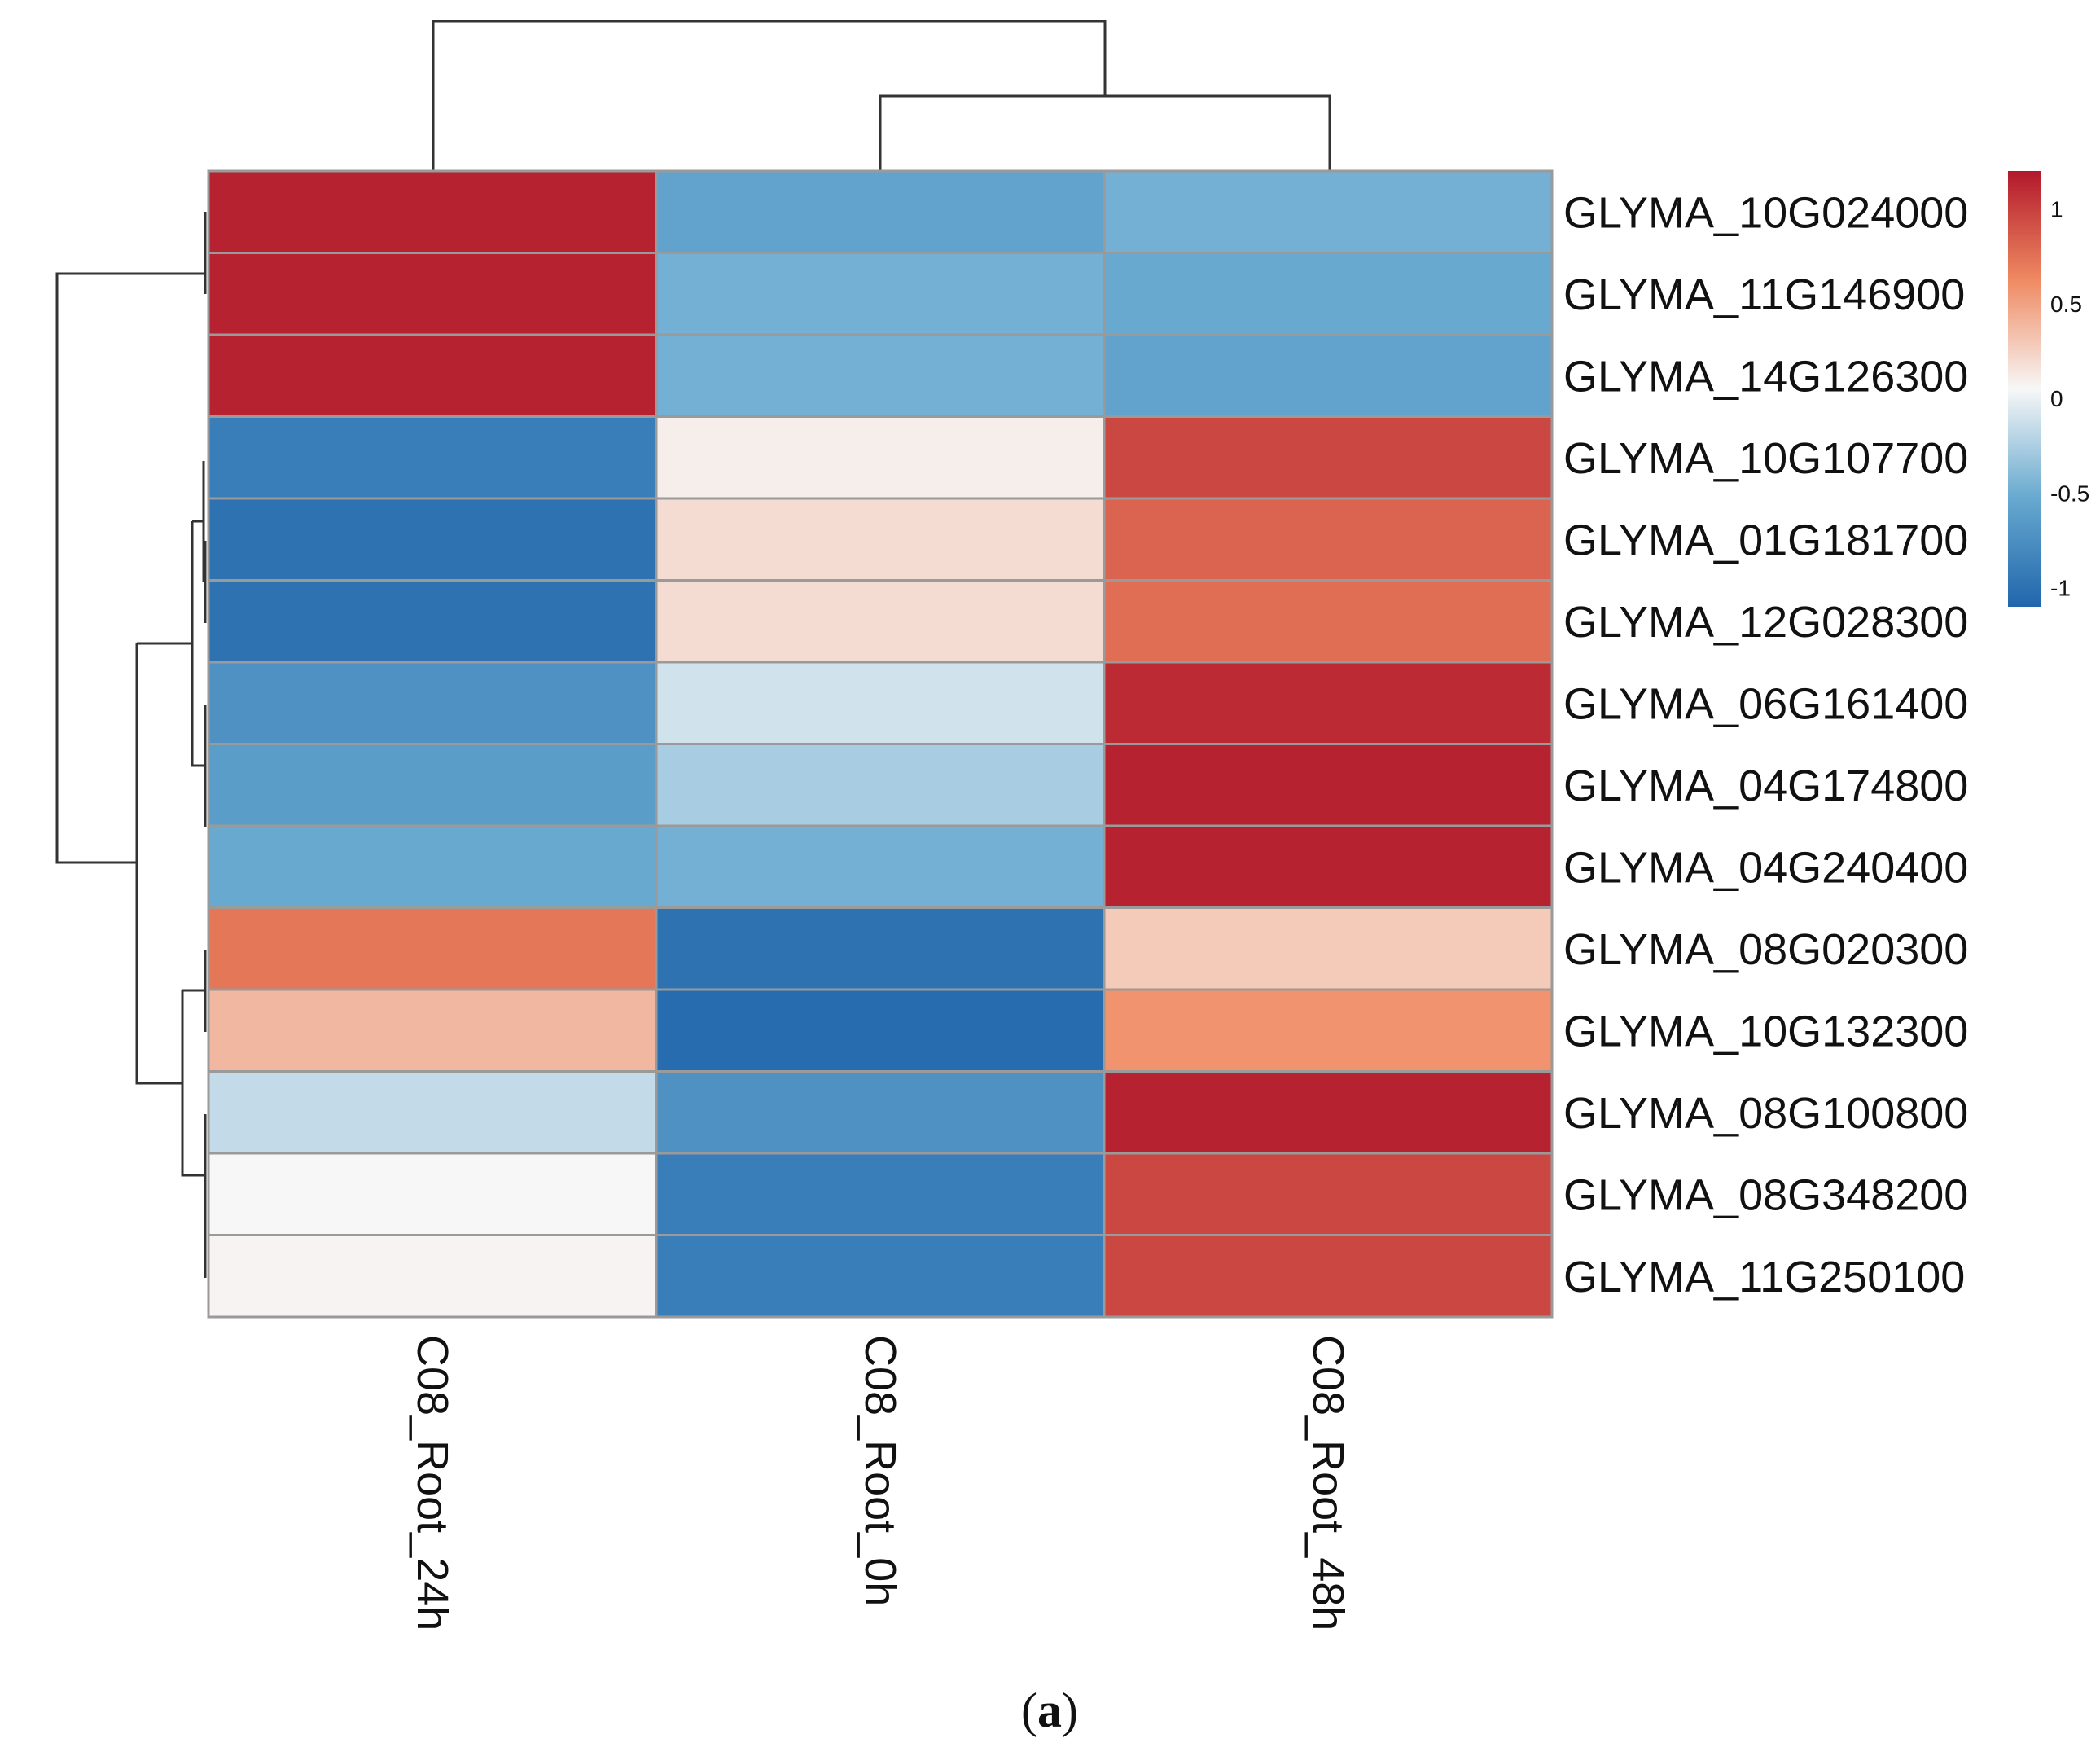  Describe the element at coordinates (1764, 295) in the screenshot. I see `row-label: GLYMA_11G146900` at that location.